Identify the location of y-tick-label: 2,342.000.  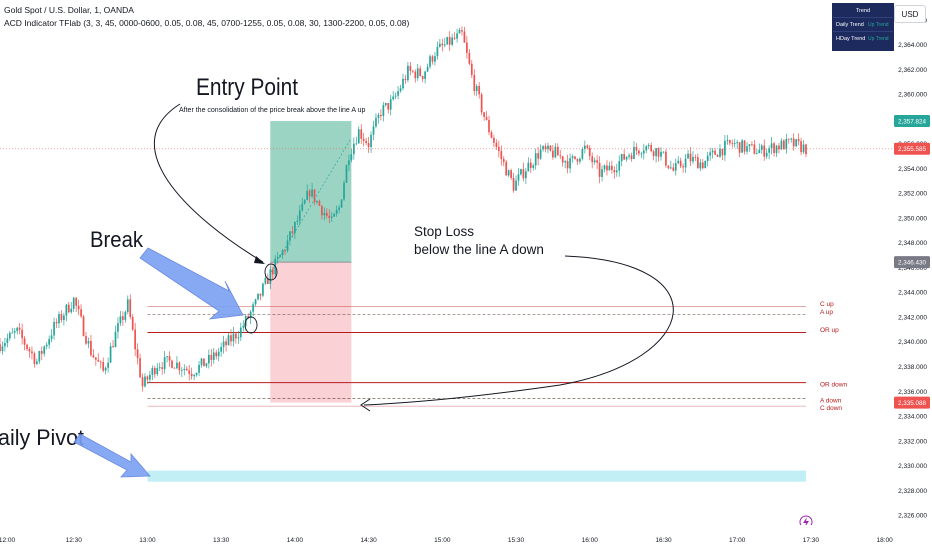
(912, 317).